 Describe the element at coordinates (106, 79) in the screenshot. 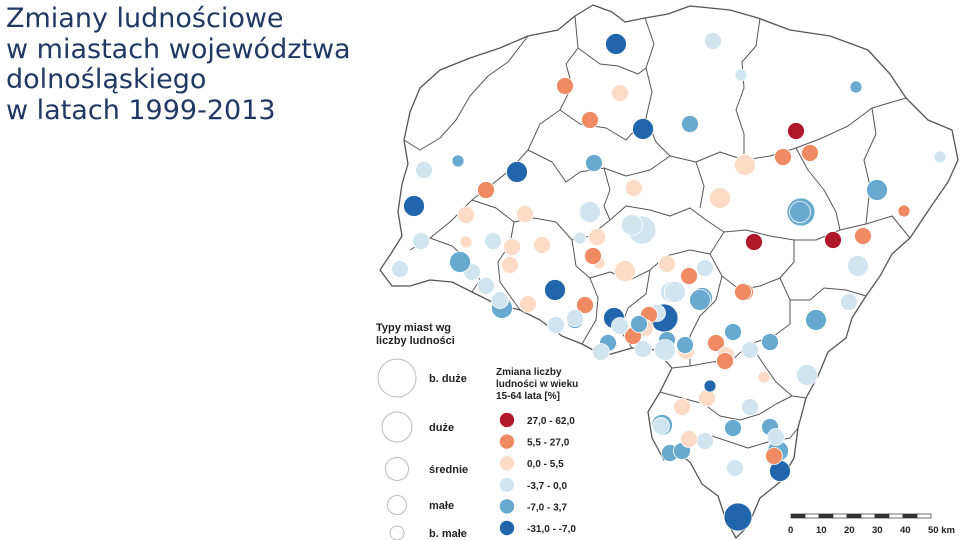

I see `title-line-3: dolnośląskiego` at that location.